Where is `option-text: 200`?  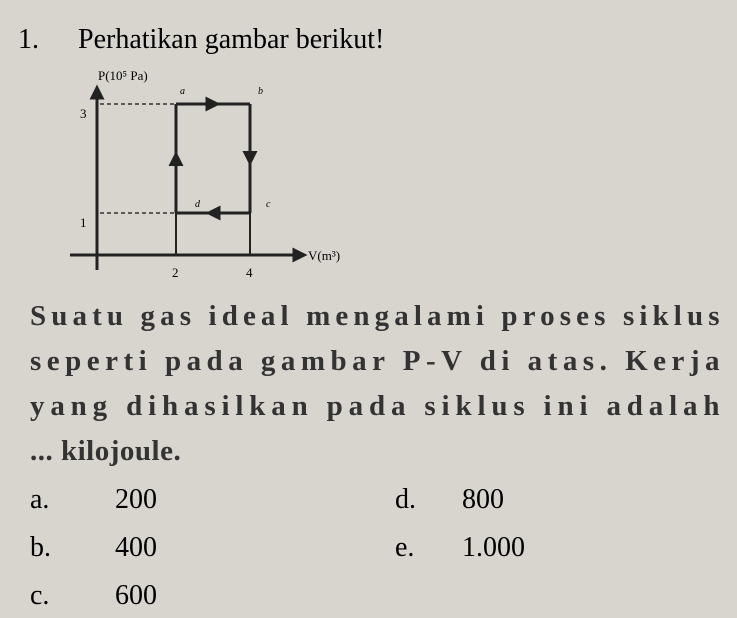
option-text: 200 is located at coordinates (136, 499).